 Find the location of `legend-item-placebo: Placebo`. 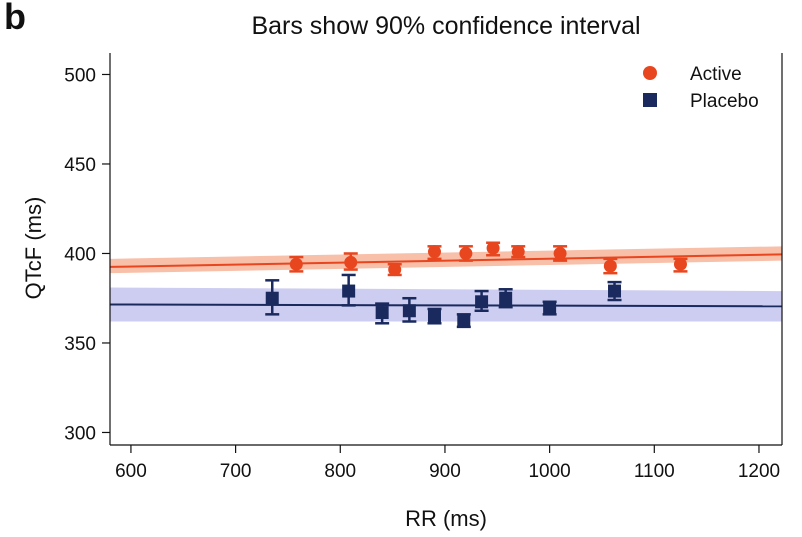

legend-item-placebo: Placebo is located at coordinates (701, 101).